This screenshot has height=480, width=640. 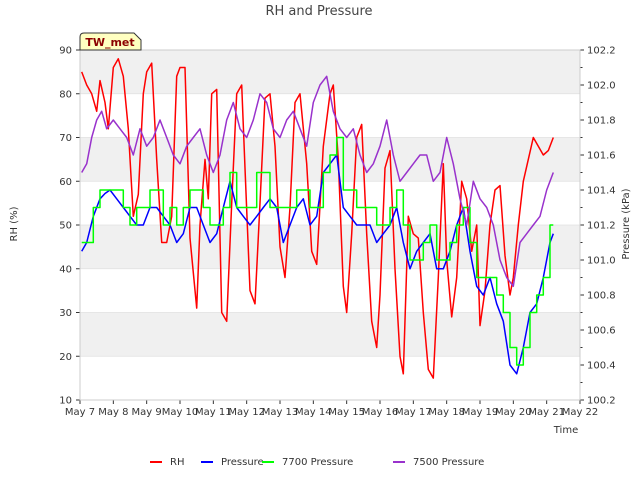 I want to click on y-left-tick-label: 90, so click(x=65, y=51).